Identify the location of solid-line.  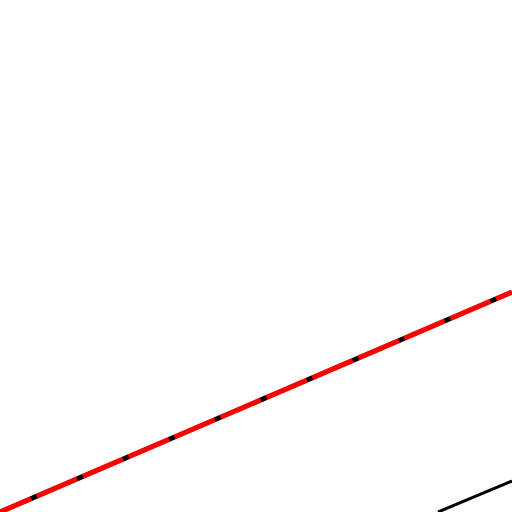
(474, 495).